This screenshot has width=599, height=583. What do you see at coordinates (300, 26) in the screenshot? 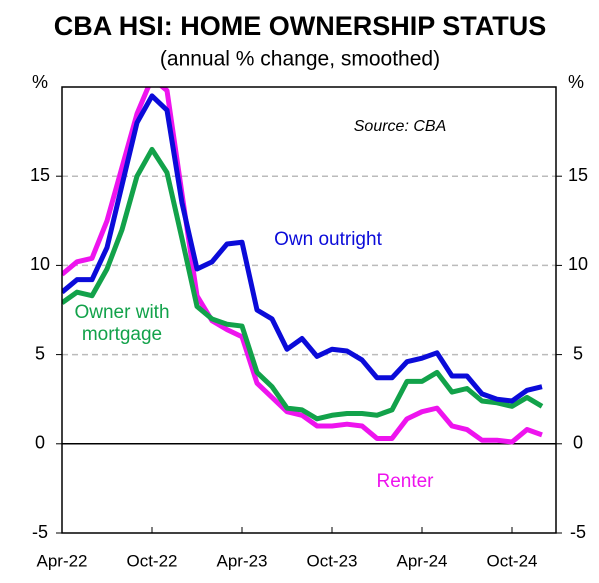
I see `chart-title: CBA HSI: HOME OWNERSHIP STATUS` at bounding box center [300, 26].